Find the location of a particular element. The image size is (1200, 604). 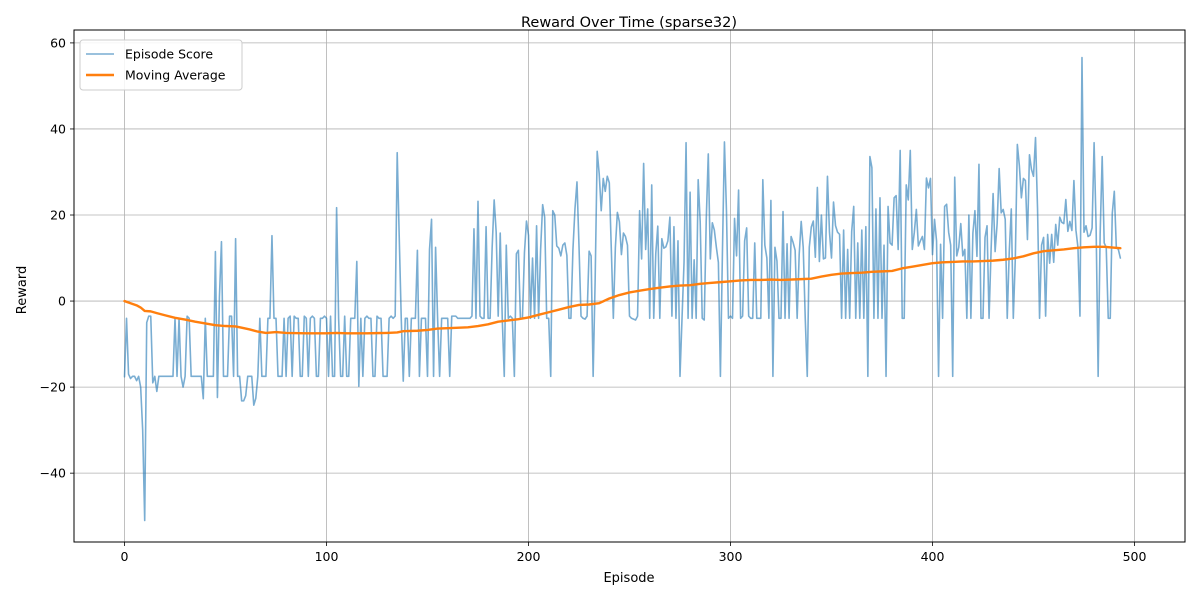

legend: Episode Score Moving Average is located at coordinates (161, 65).